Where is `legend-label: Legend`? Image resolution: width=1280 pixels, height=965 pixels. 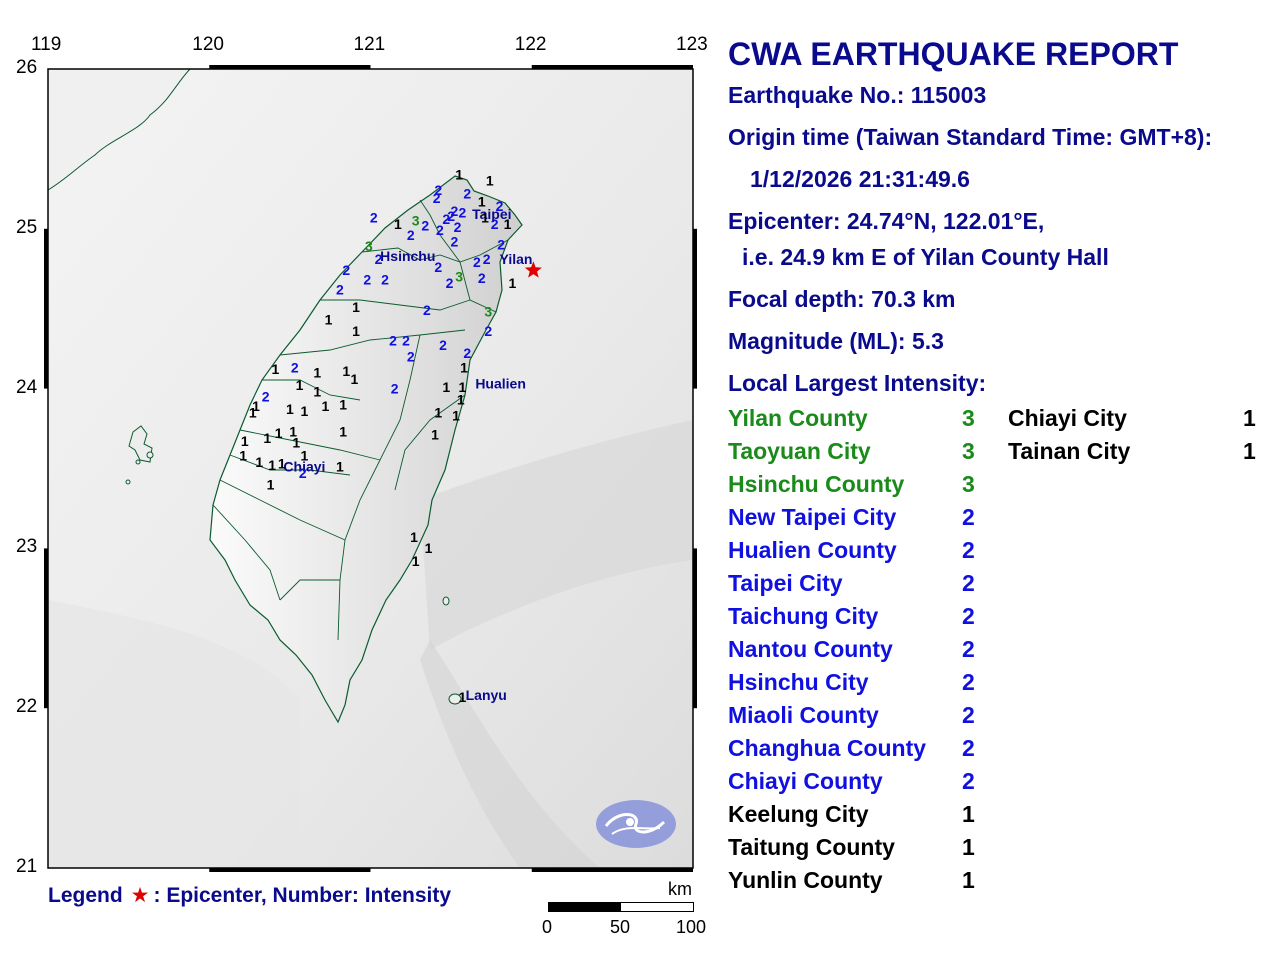 legend-label: Legend is located at coordinates (85, 895).